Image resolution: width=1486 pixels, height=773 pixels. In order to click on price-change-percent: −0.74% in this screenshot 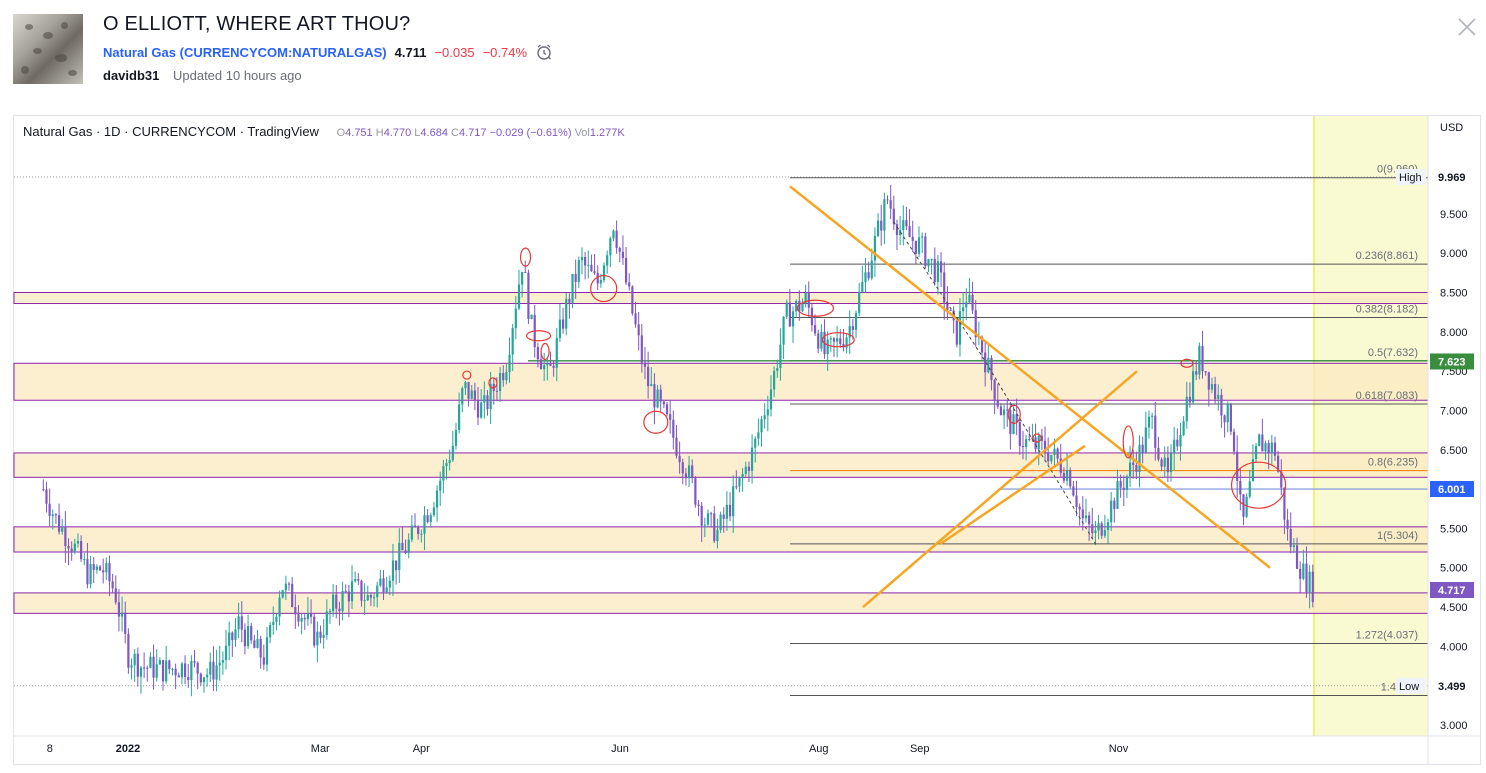, I will do `click(505, 52)`.